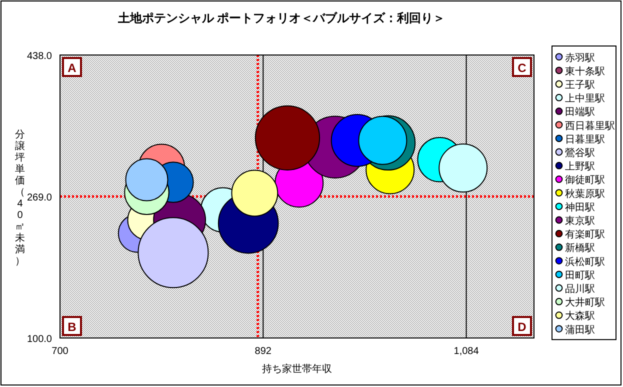 The width and height of the screenshot is (623, 387). Describe the element at coordinates (585, 139) in the screenshot. I see `legend-label: 日暮里駅` at that location.